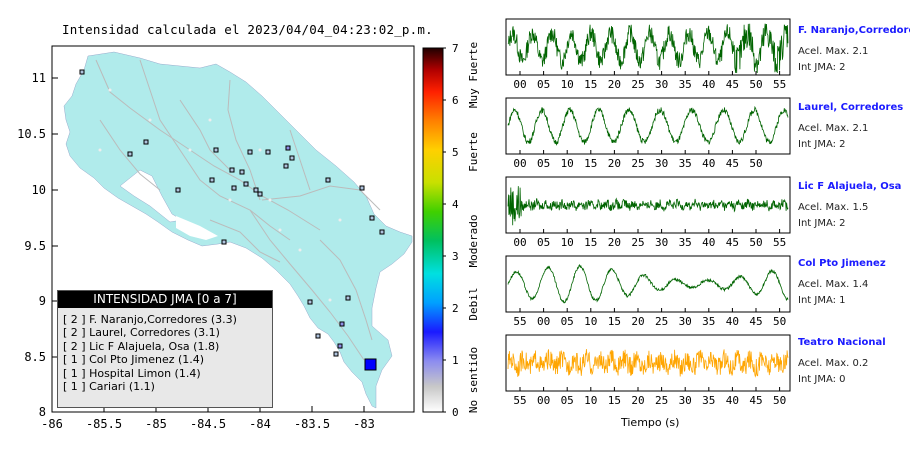 The width and height of the screenshot is (910, 460). I want to click on colorbar-tick: 3, so click(455, 256).